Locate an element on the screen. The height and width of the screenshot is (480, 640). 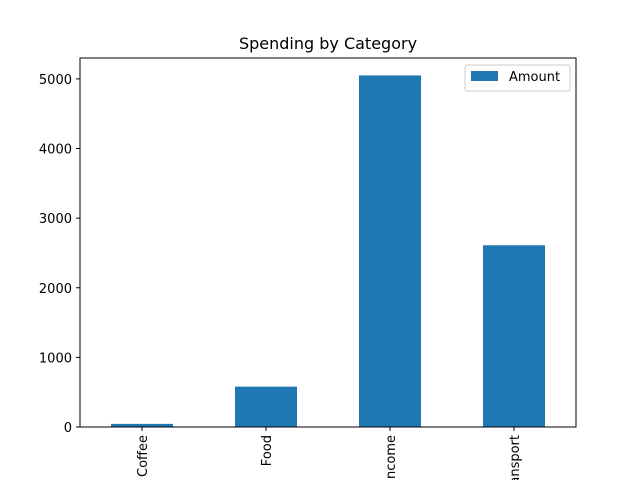
y-tick-label-3000: 3000 is located at coordinates (55, 219).